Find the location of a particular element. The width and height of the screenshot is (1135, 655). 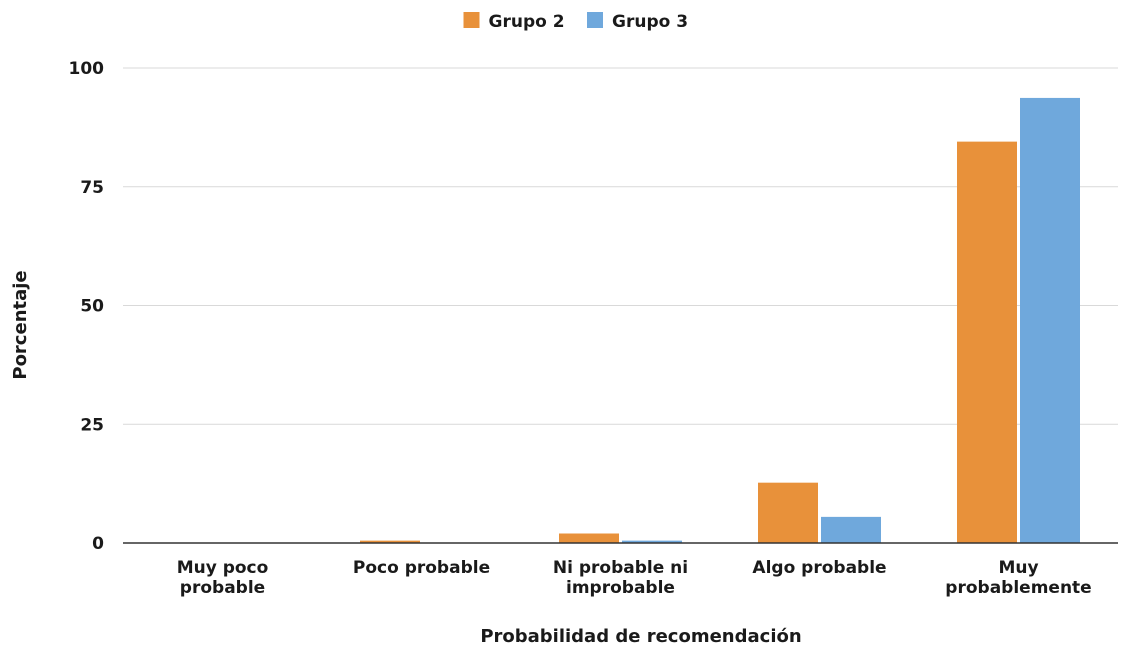

x-category-label: Muy is located at coordinates (1018, 568).